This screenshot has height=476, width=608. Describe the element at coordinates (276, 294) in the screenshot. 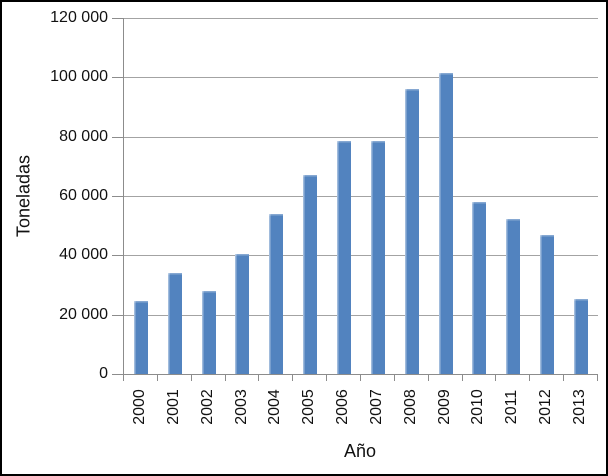

I see `bar-2004` at that location.